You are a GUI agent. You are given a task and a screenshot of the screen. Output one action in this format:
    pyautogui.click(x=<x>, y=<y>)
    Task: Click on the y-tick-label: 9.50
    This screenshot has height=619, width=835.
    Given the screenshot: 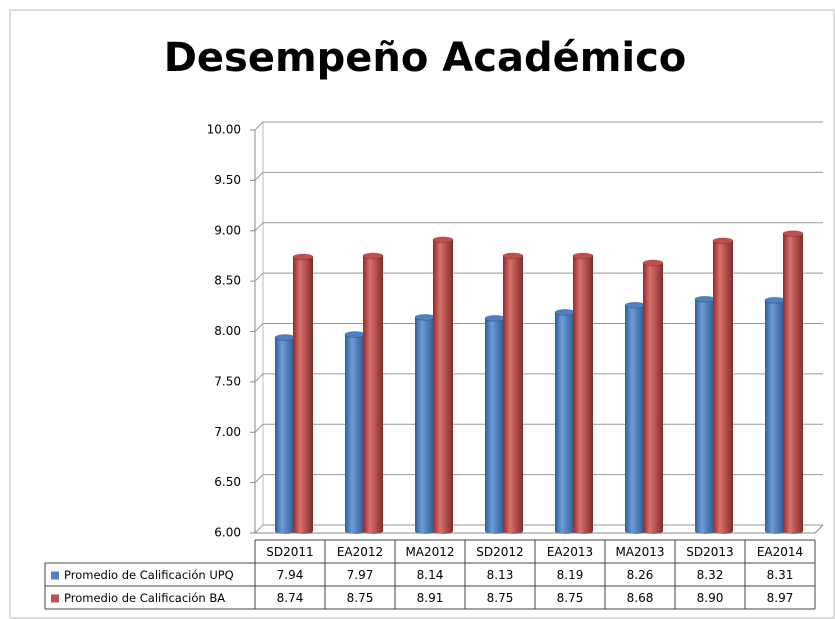 What is the action you would take?
    pyautogui.click(x=227, y=180)
    